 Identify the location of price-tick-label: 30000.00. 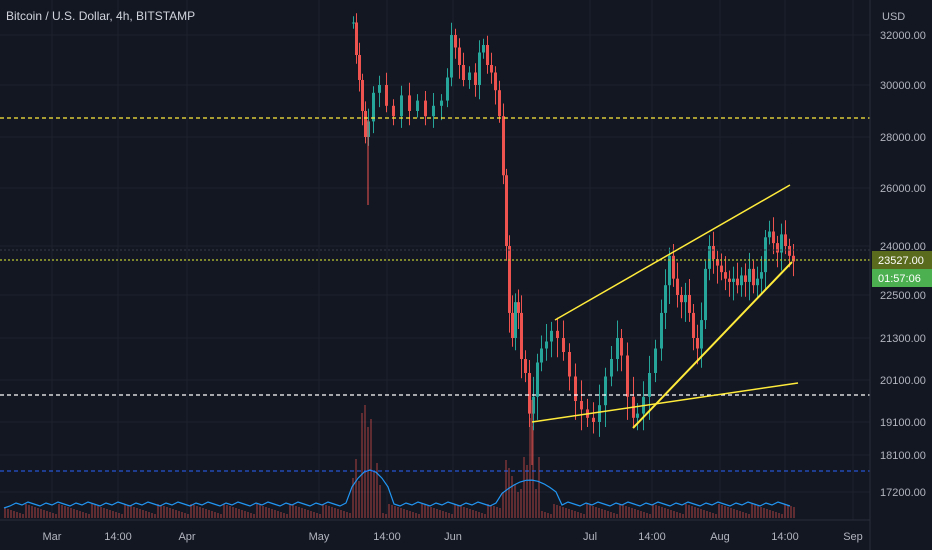
(903, 86).